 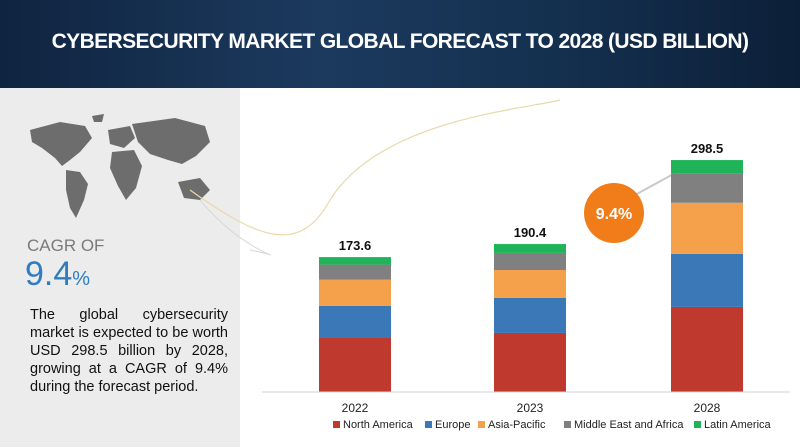 I want to click on total-label: 298.5, so click(x=707, y=148).